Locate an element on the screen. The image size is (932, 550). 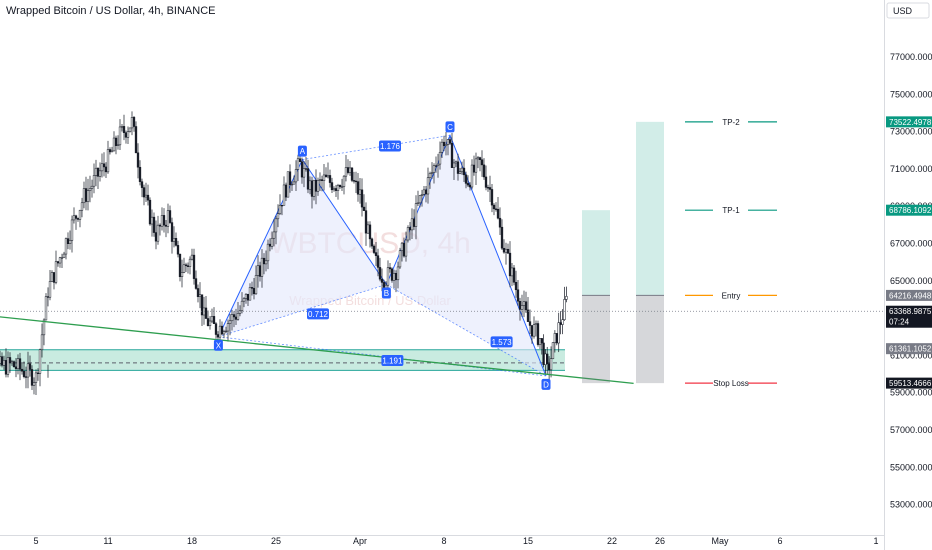
pattern-point-a-marker is located at coordinates (302, 151).